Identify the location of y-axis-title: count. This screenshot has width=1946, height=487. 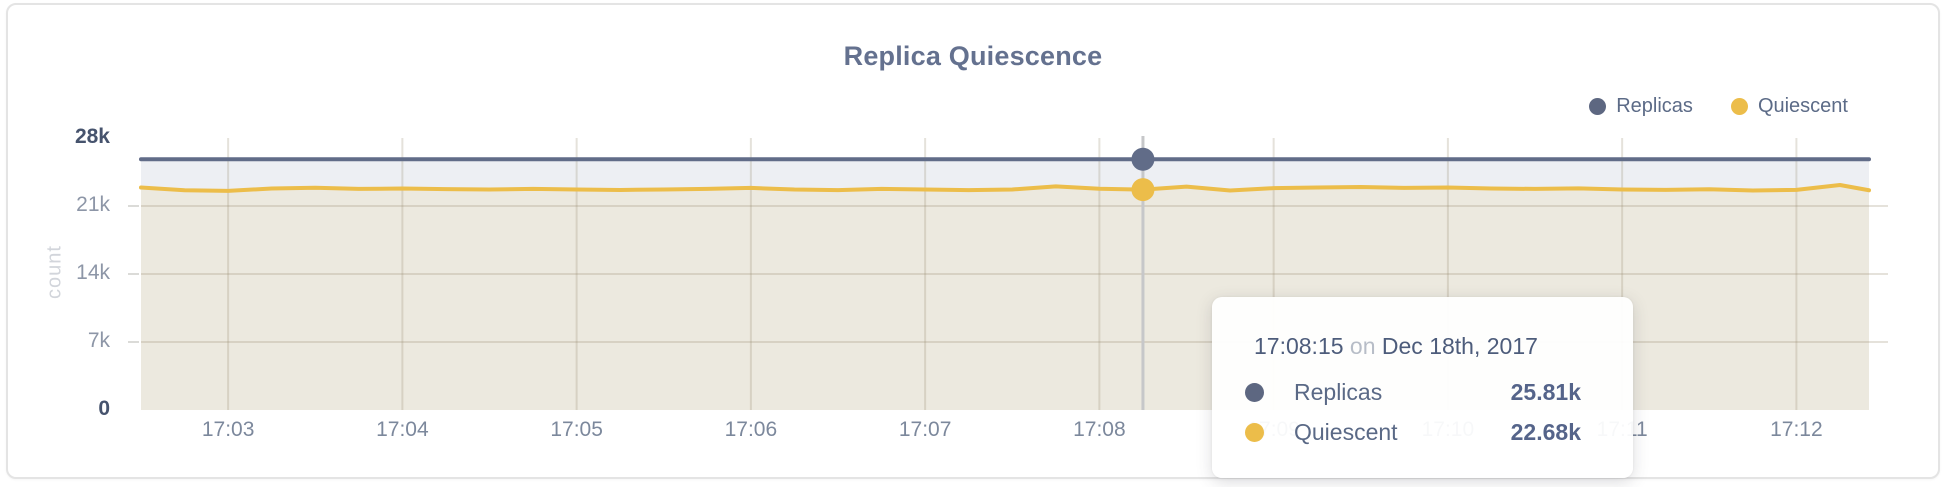
(54, 272).